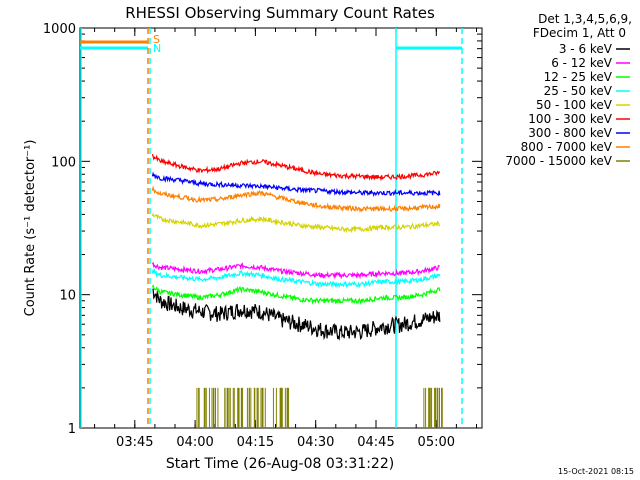 This screenshot has height=480, width=640. What do you see at coordinates (63, 162) in the screenshot?
I see `y-tick-label: 100` at bounding box center [63, 162].